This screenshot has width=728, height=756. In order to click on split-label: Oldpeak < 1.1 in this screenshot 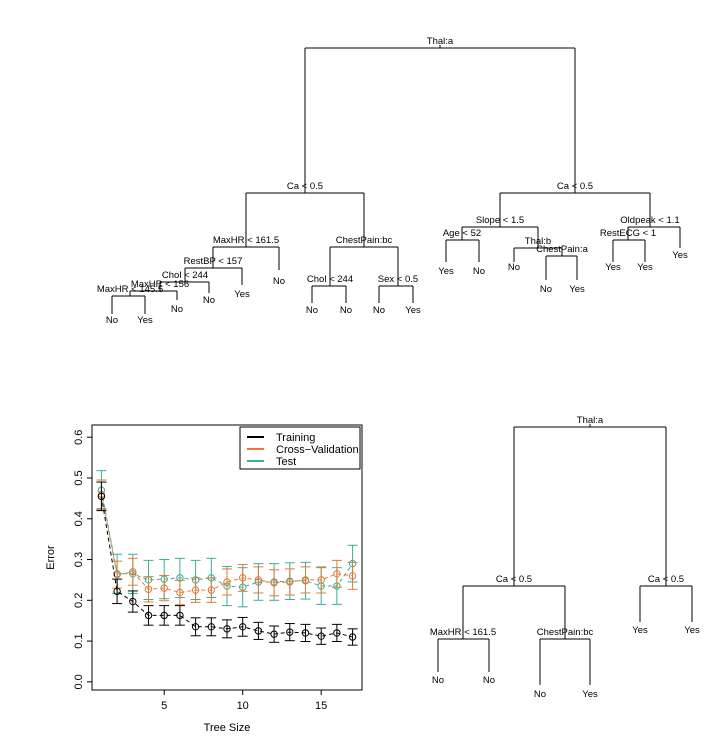, I will do `click(649, 220)`.